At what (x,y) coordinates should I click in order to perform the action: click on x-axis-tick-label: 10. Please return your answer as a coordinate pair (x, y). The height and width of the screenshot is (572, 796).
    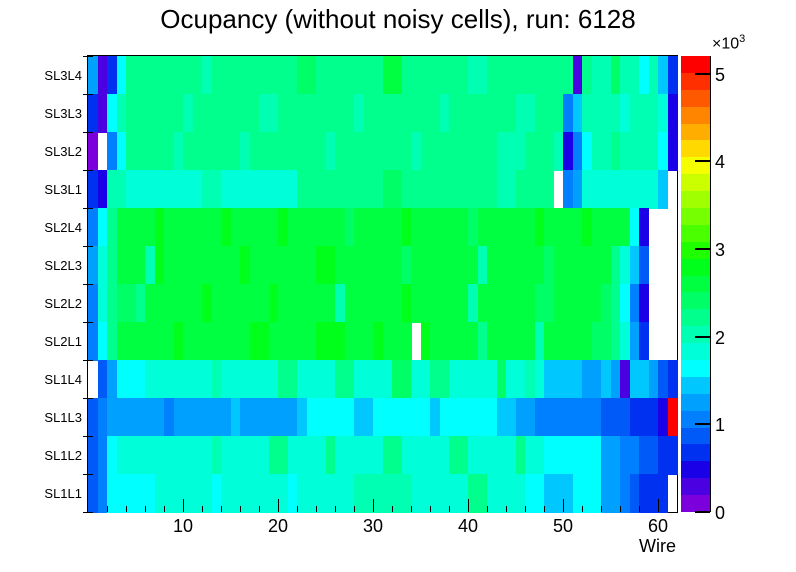
    Looking at the image, I should click on (183, 526).